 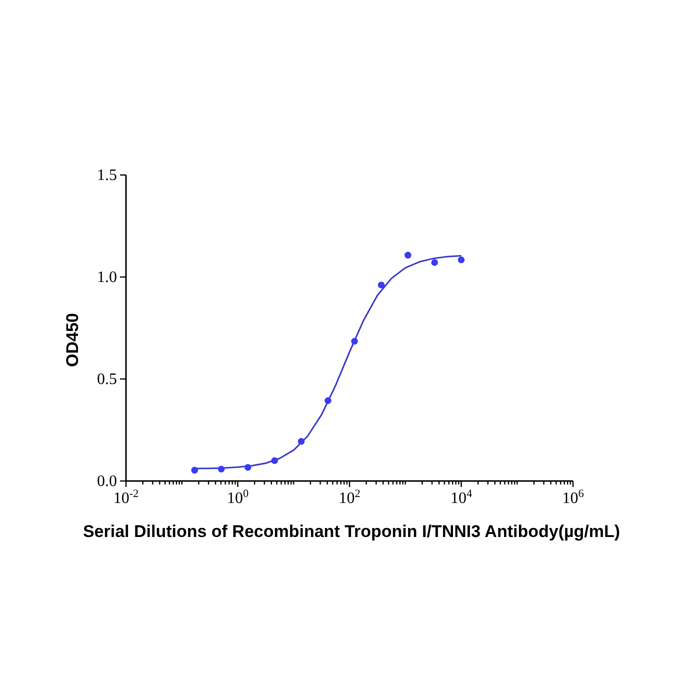 I want to click on x-tick-label: 10$^{4}$, so click(x=461, y=497).